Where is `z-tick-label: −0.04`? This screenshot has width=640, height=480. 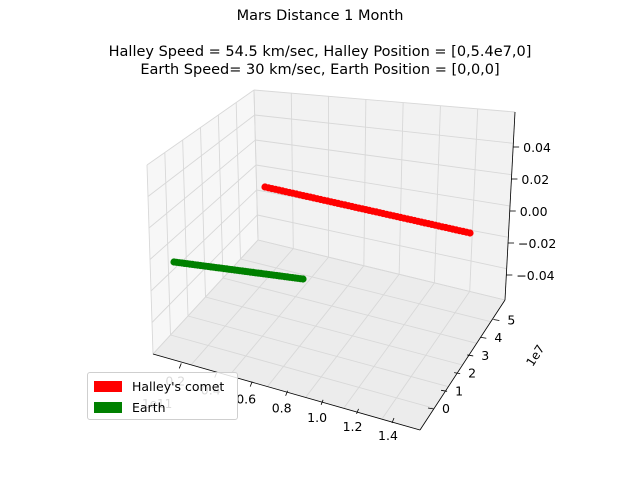
z-tick-label: −0.04 is located at coordinates (535, 275).